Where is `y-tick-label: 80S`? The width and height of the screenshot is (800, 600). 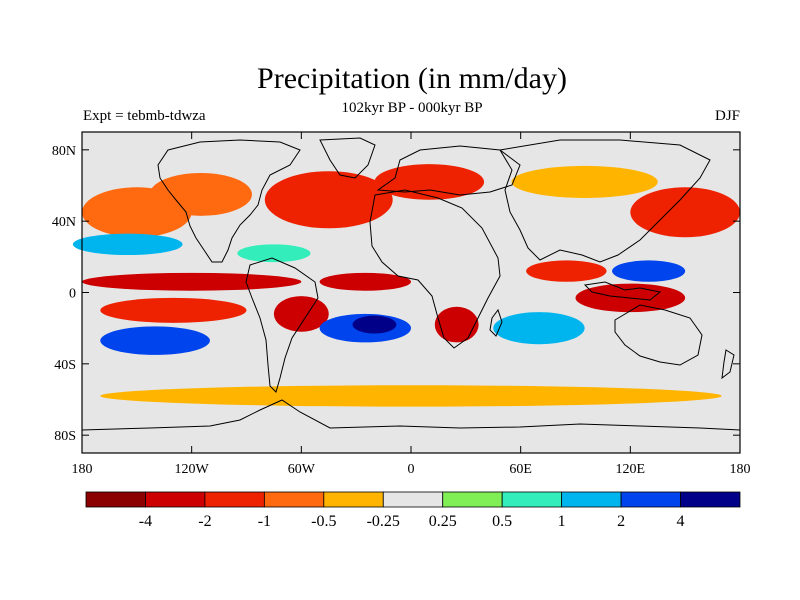
y-tick-label: 80S is located at coordinates (65, 436).